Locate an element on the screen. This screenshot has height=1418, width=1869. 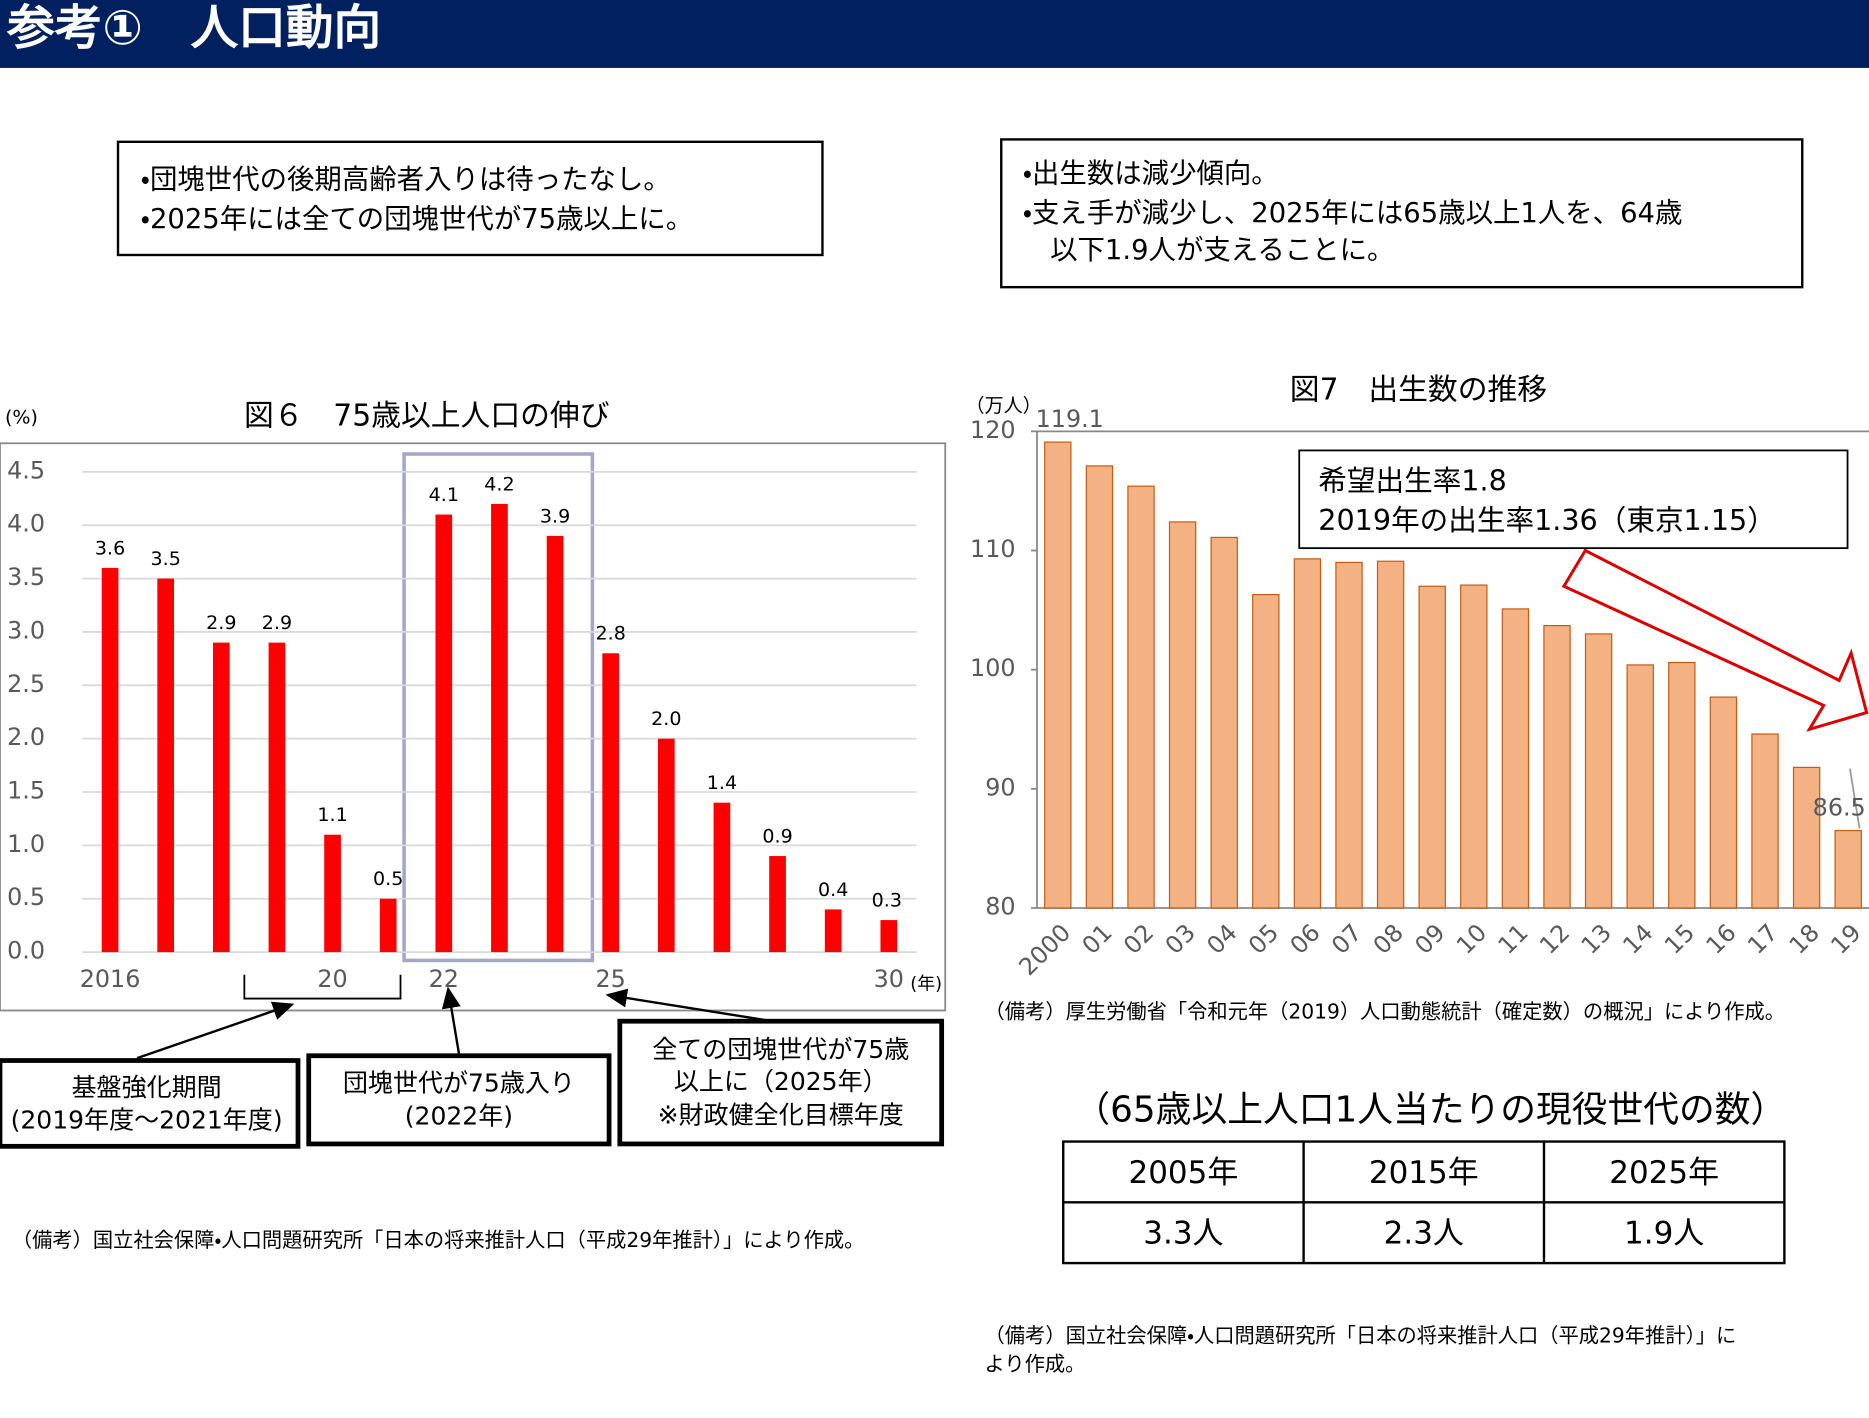
header-bar is located at coordinates (934, 34).